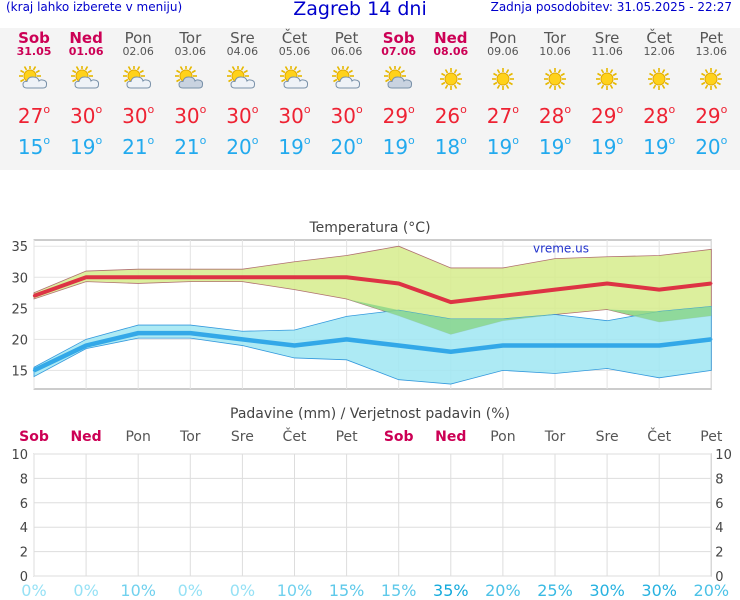 This screenshot has width=740, height=600. Describe the element at coordinates (503, 95) in the screenshot. I see `day-column: Pon 09.06 27o 19o` at that location.